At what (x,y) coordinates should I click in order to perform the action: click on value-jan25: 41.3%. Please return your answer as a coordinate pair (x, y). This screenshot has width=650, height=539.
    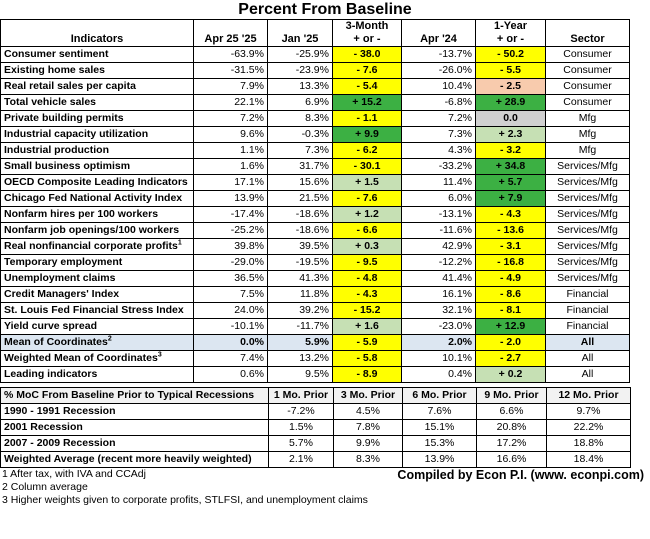
    Looking at the image, I should click on (300, 278).